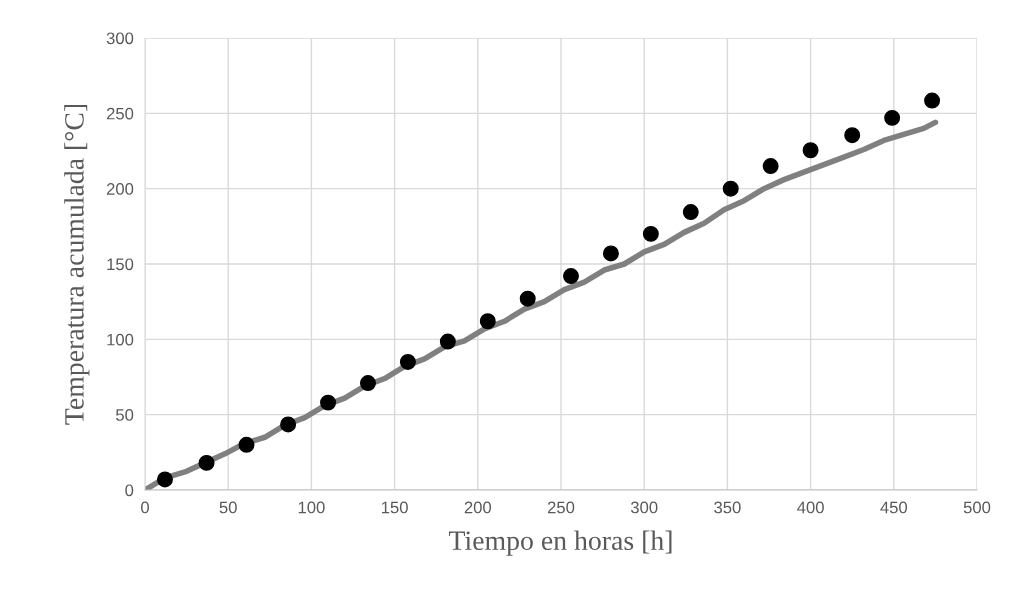  I want to click on x-tick-label: 500, so click(977, 507).